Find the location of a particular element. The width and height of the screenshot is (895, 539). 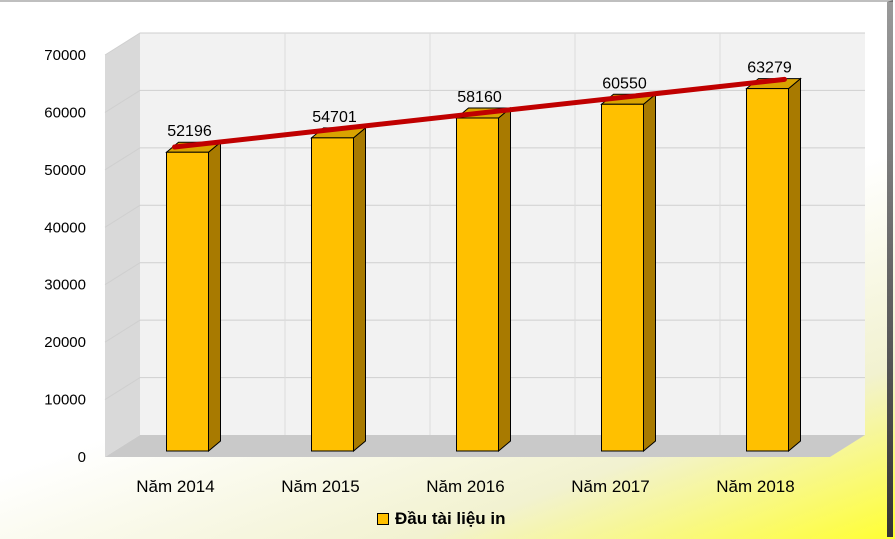

data-label: 52196 is located at coordinates (189, 131).